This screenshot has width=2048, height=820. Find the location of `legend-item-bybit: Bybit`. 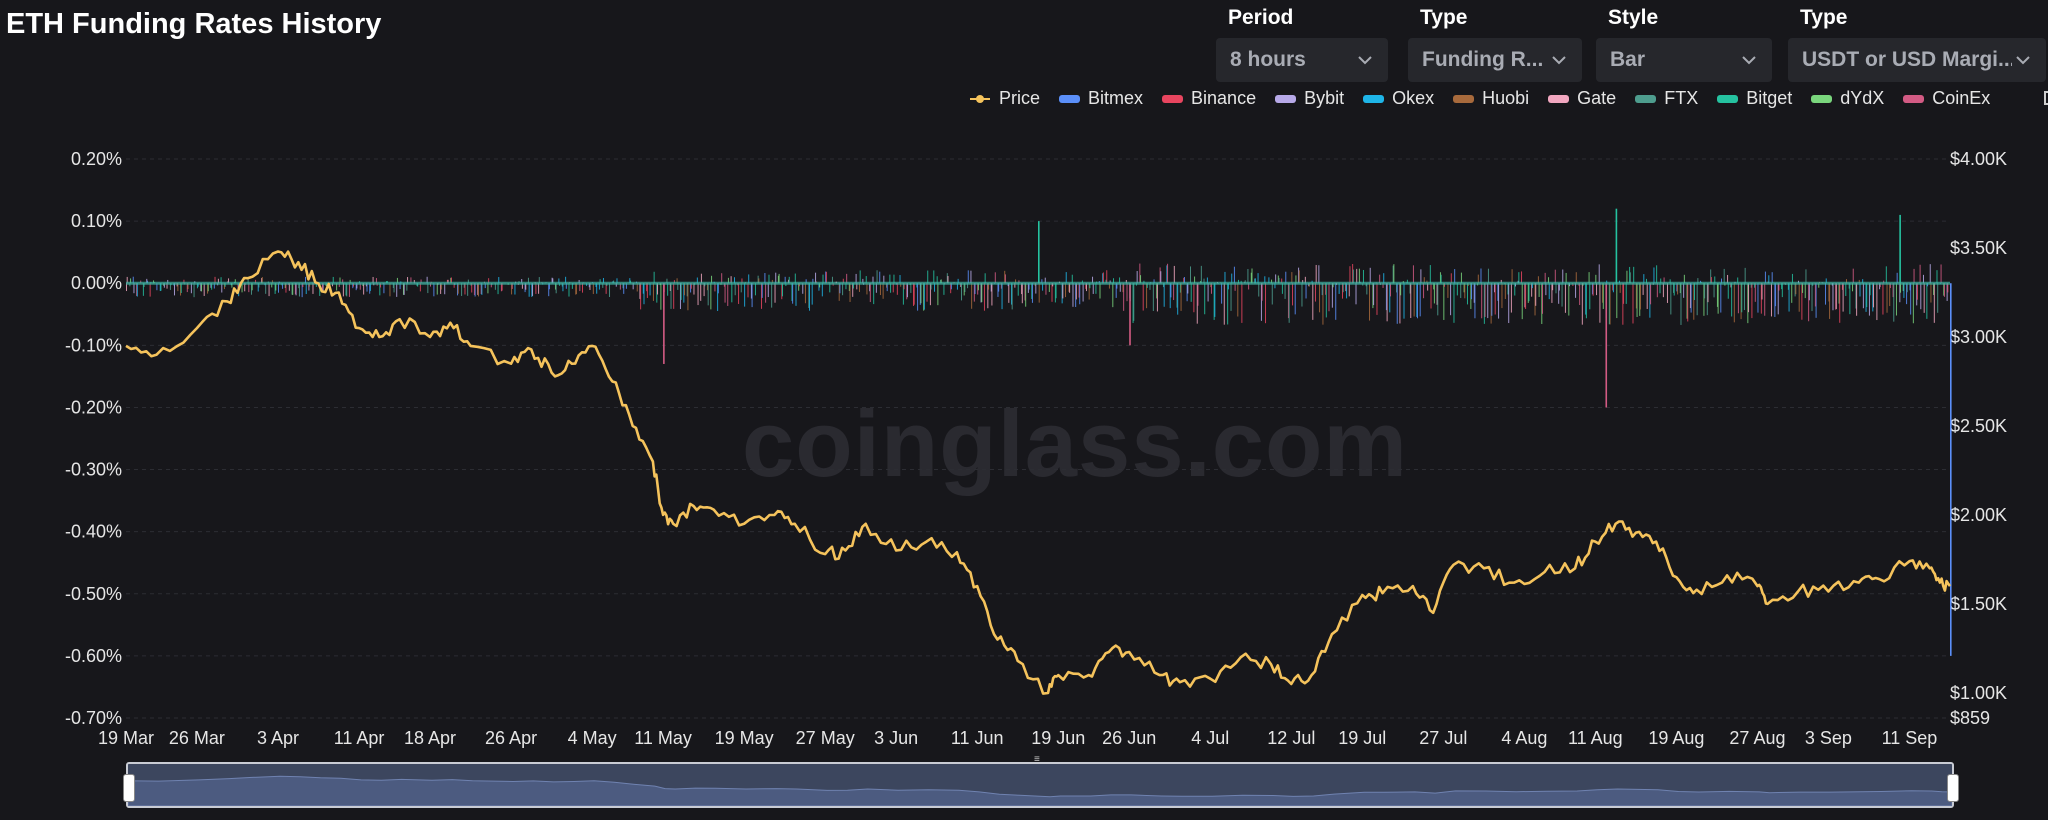

legend-item-bybit: Bybit is located at coordinates (1309, 98).